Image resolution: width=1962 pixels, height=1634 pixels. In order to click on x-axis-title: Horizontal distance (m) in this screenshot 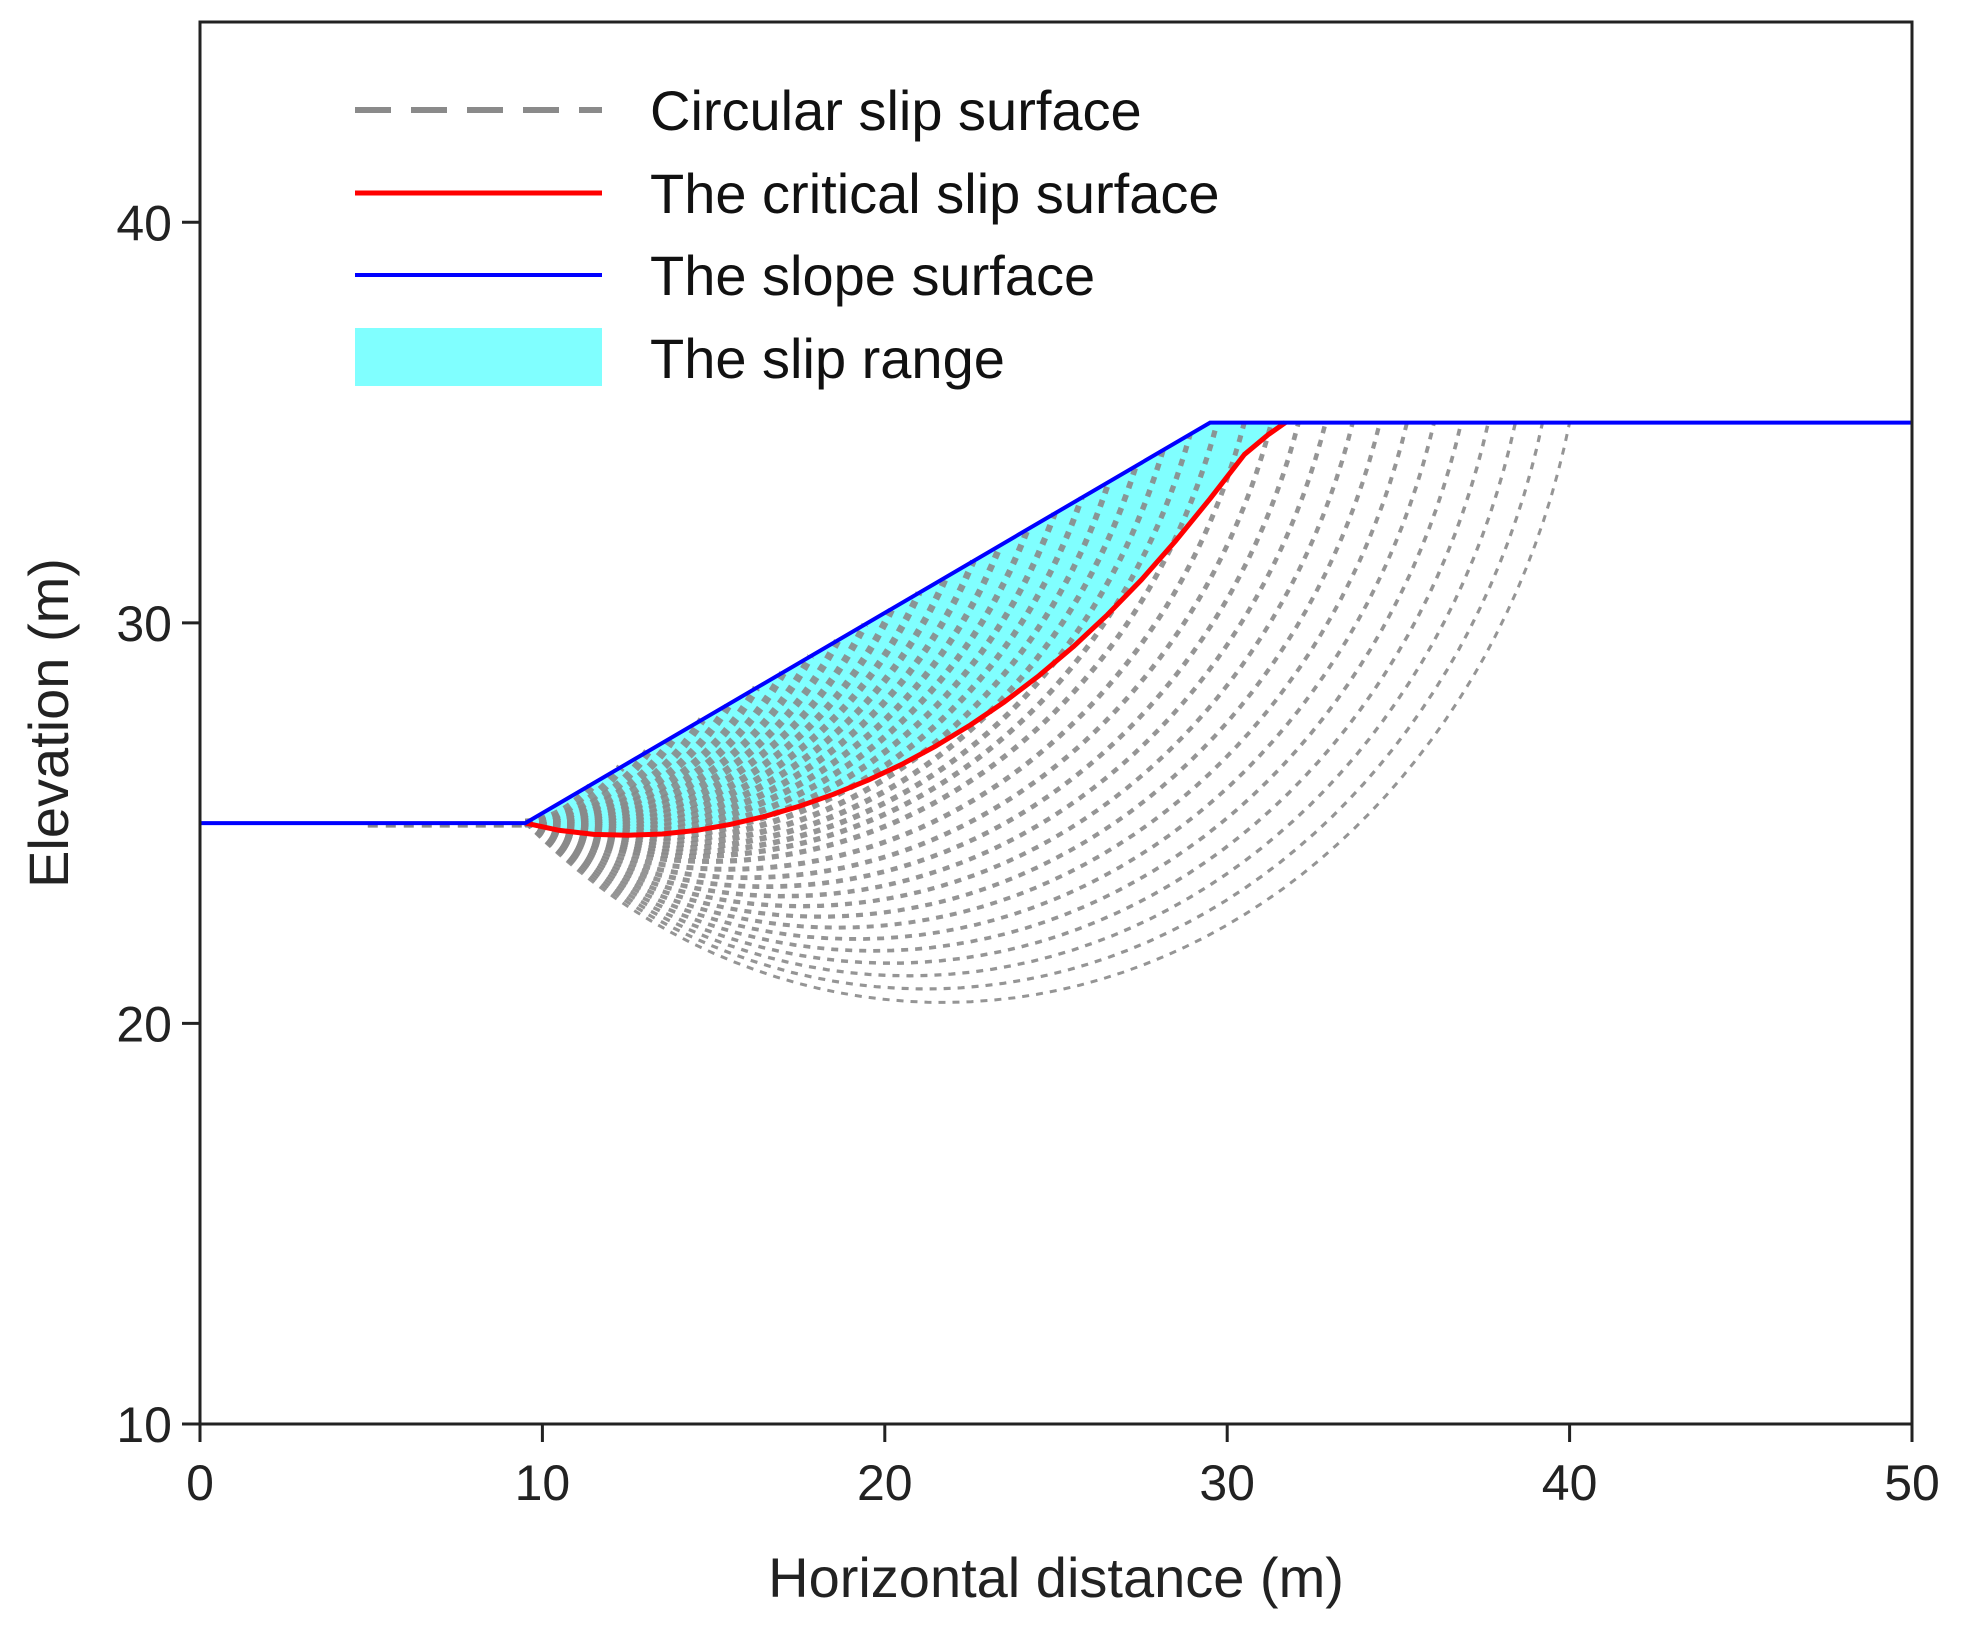, I will do `click(1056, 1577)`.